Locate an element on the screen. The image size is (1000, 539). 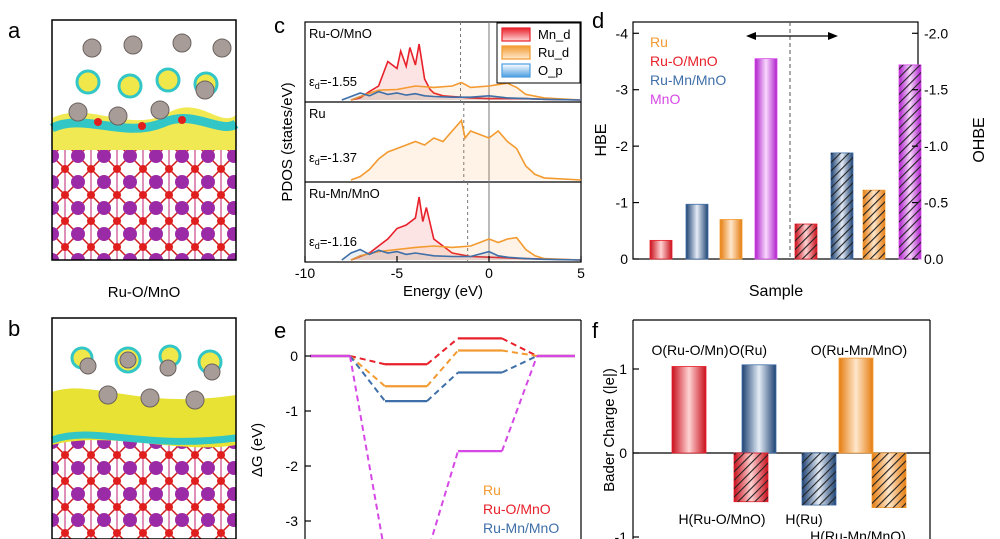
bader-bottom-label: H(Ru) is located at coordinates (803, 519).